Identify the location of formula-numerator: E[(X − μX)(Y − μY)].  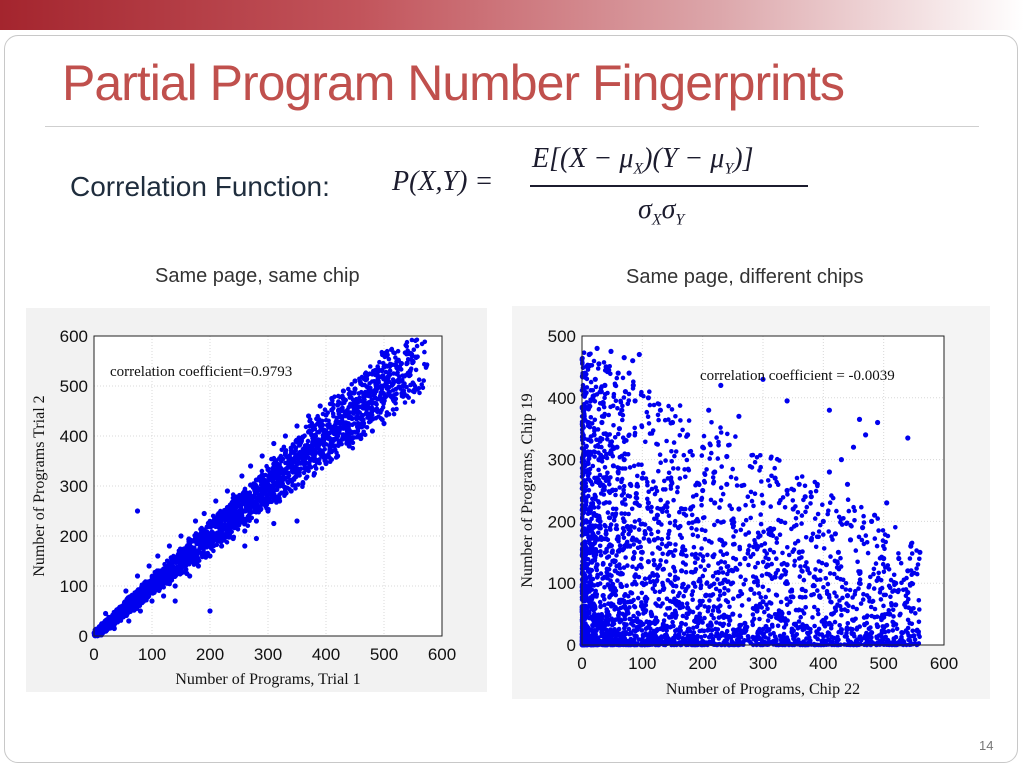
(643, 160).